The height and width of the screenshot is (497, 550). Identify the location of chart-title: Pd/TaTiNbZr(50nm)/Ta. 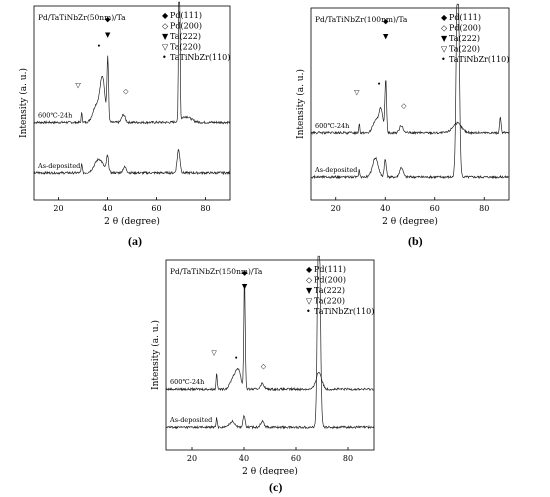
(82, 17).